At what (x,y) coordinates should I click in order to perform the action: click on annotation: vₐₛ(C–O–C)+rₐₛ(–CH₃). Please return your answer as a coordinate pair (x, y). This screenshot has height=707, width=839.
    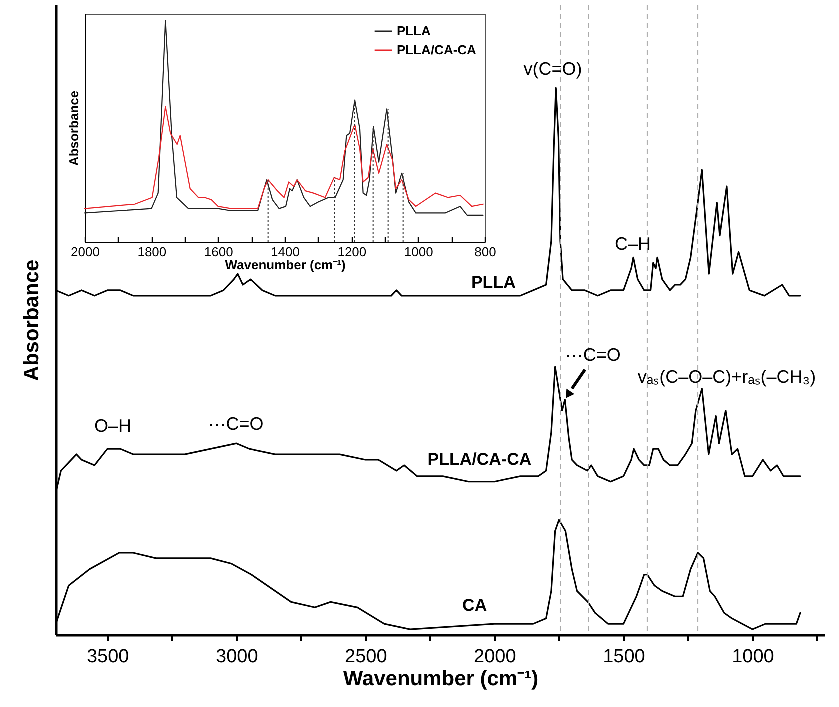
    Looking at the image, I should click on (727, 377).